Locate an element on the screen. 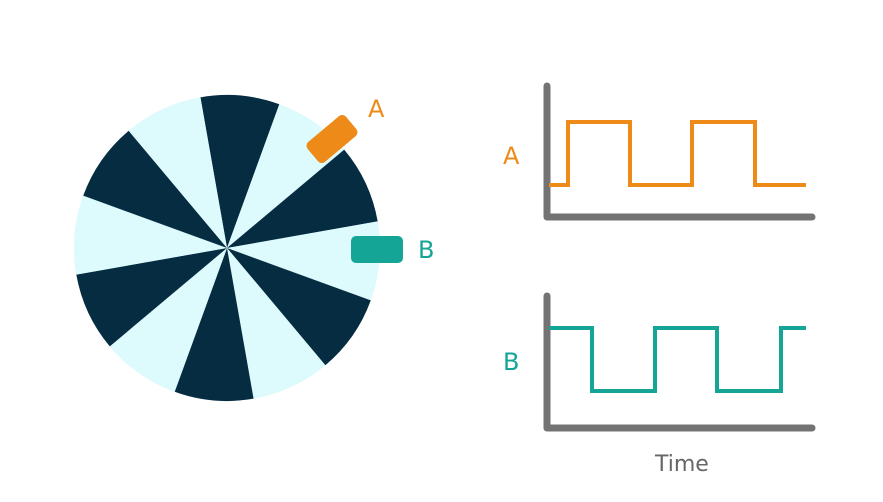 The image size is (883, 502). waveform-a-axes is located at coordinates (679, 151).